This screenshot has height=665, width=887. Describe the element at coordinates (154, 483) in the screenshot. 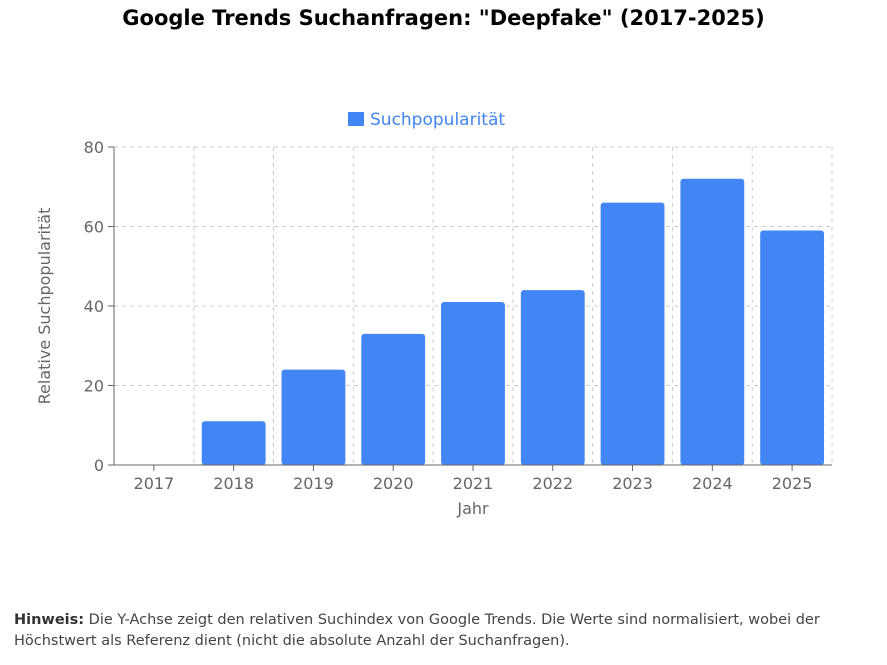

I see `x-tick-label: 2017` at that location.